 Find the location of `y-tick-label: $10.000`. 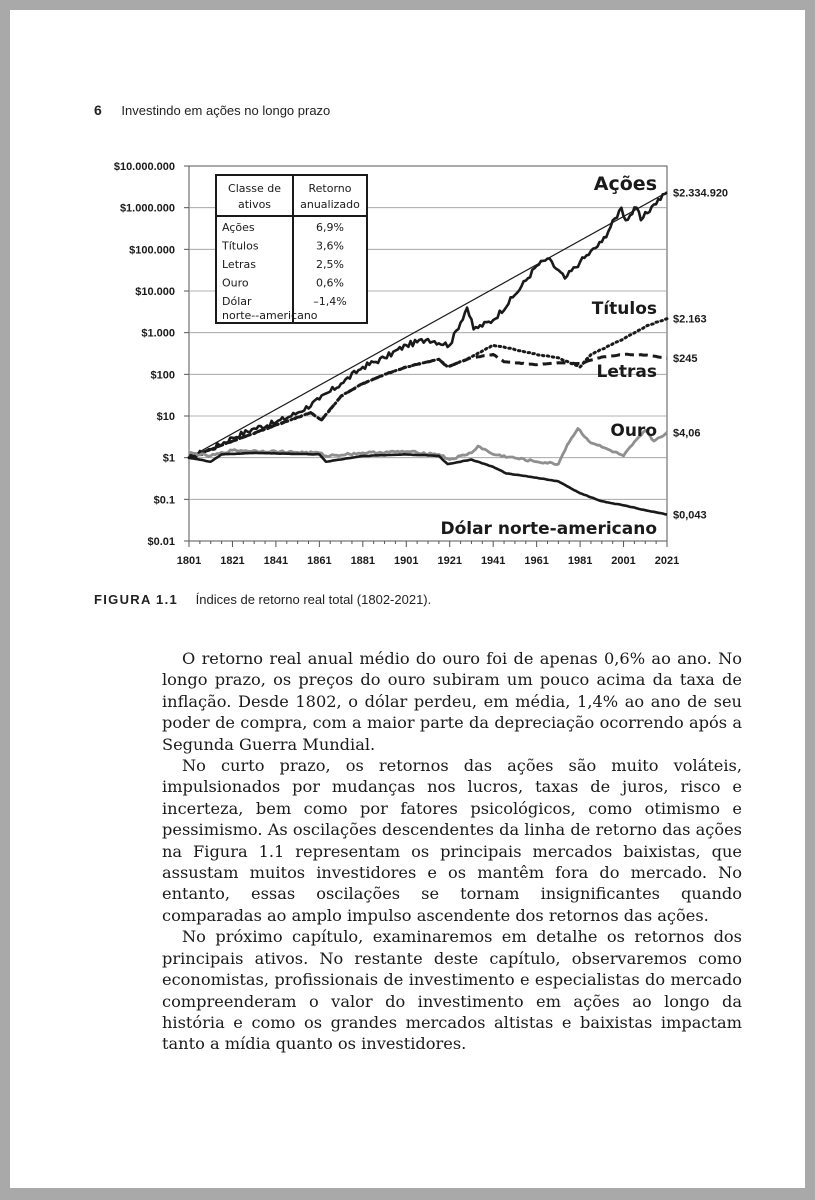

y-tick-label: $10.000 is located at coordinates (155, 292).